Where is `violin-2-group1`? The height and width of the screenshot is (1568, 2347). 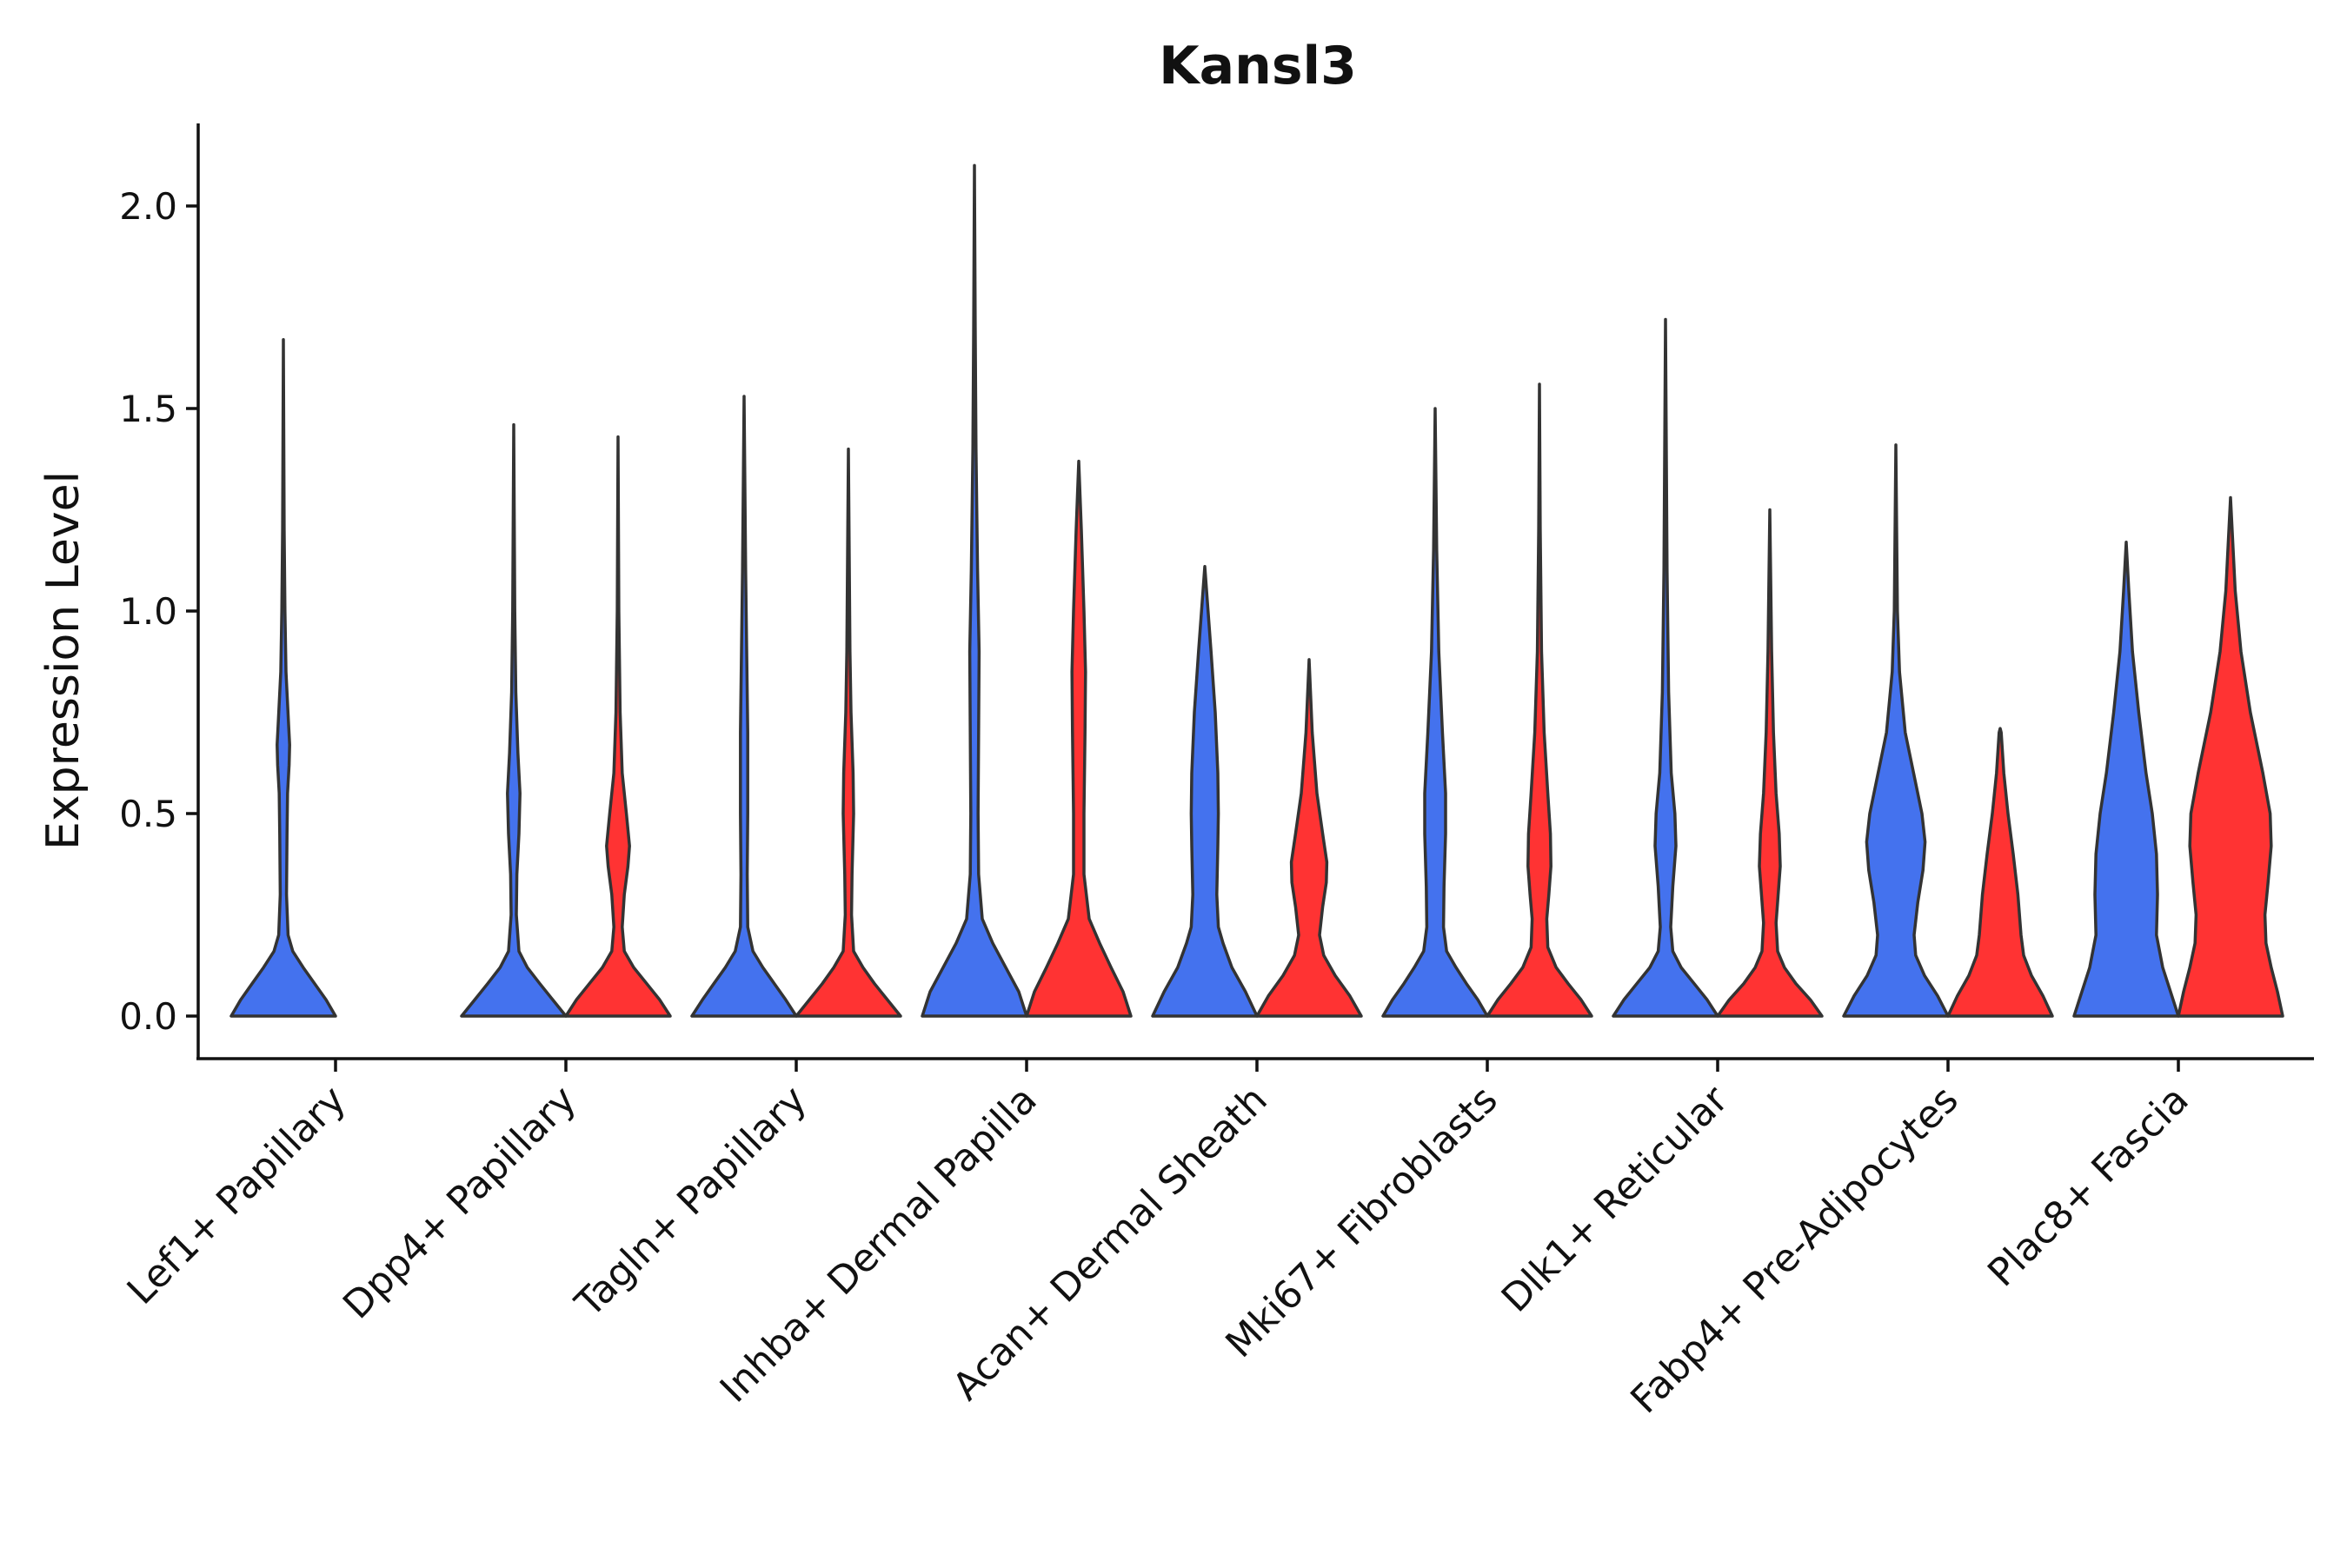 violin-2-group1 is located at coordinates (514, 720).